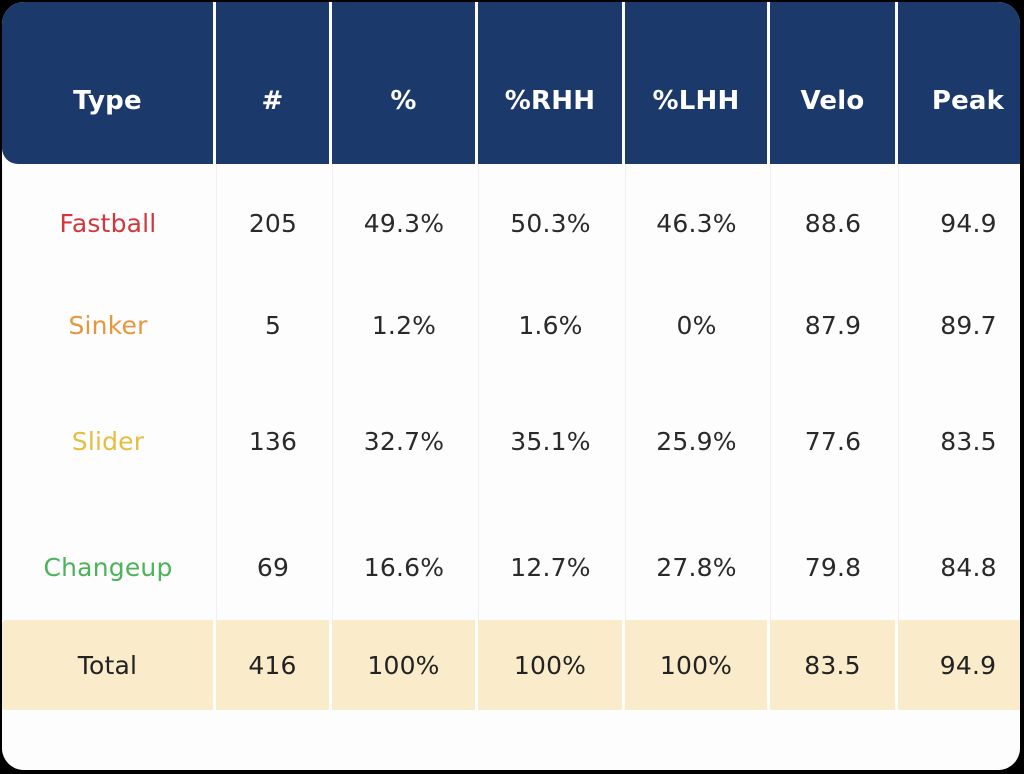  I want to click on cell-count: 69, so click(272, 567).